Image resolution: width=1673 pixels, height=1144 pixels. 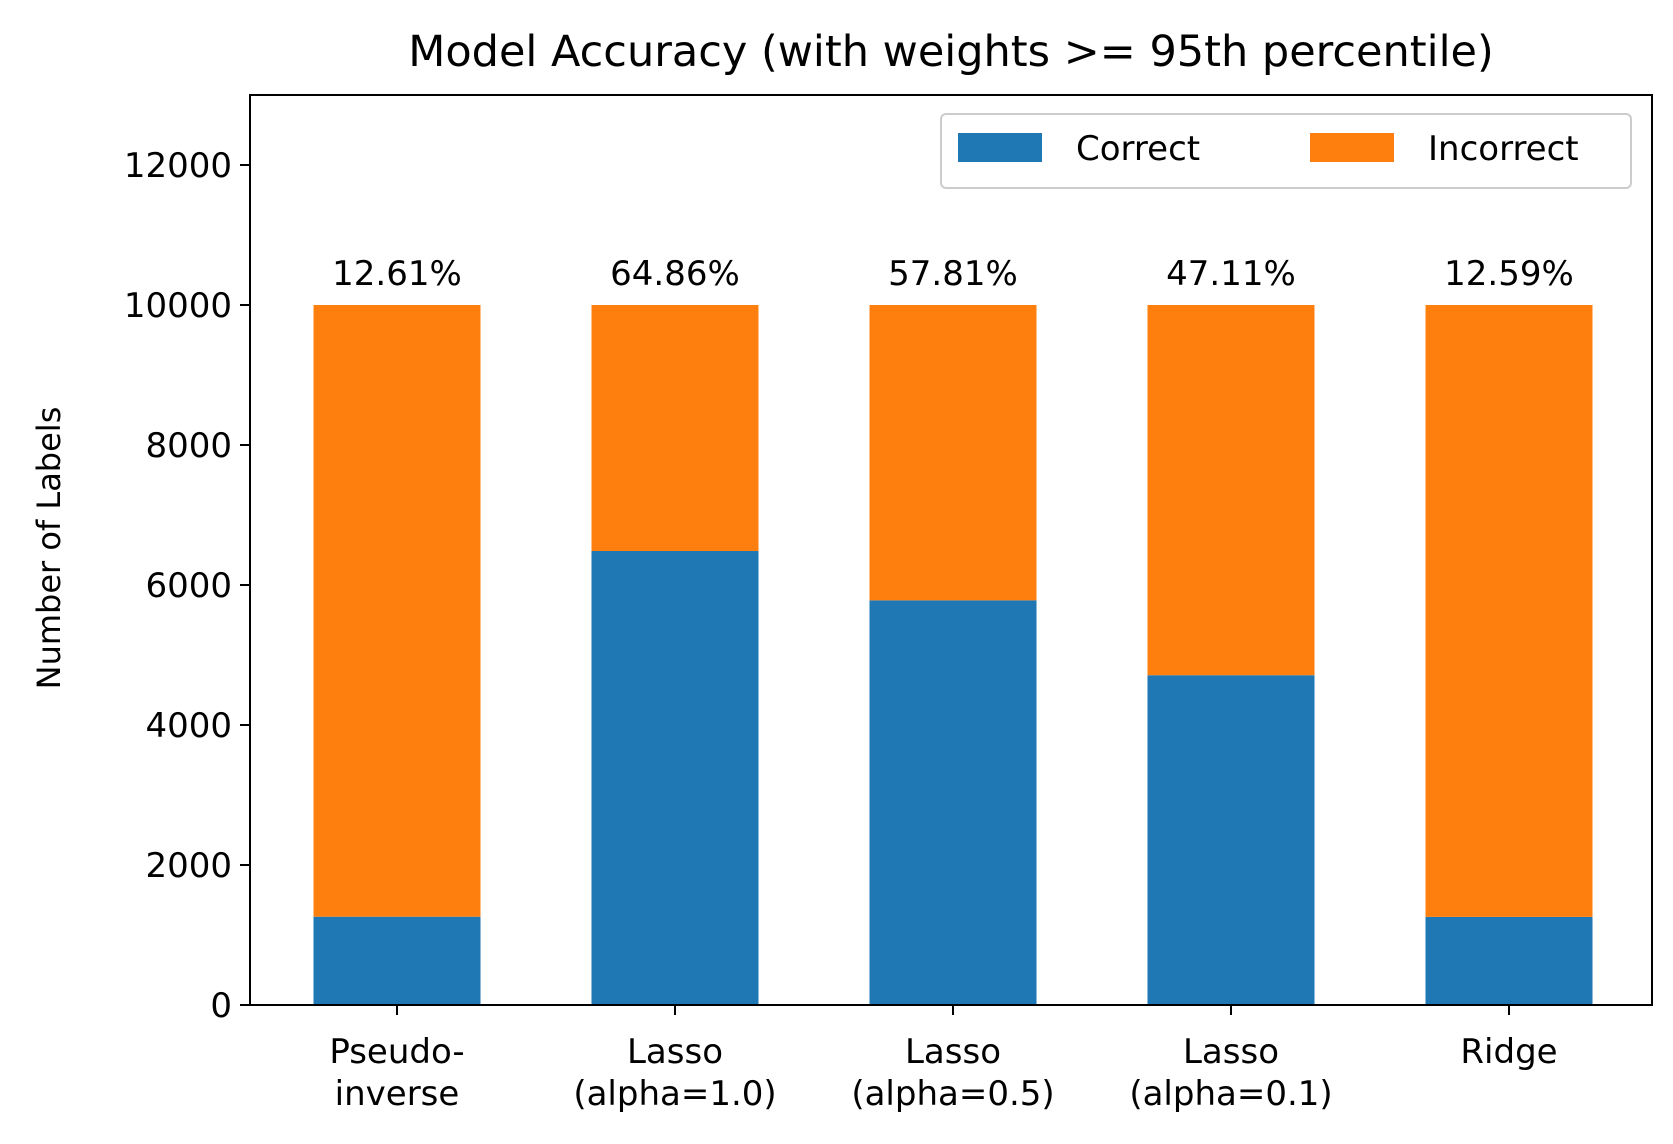 I want to click on y-tick-label: 0, so click(x=221, y=1006).